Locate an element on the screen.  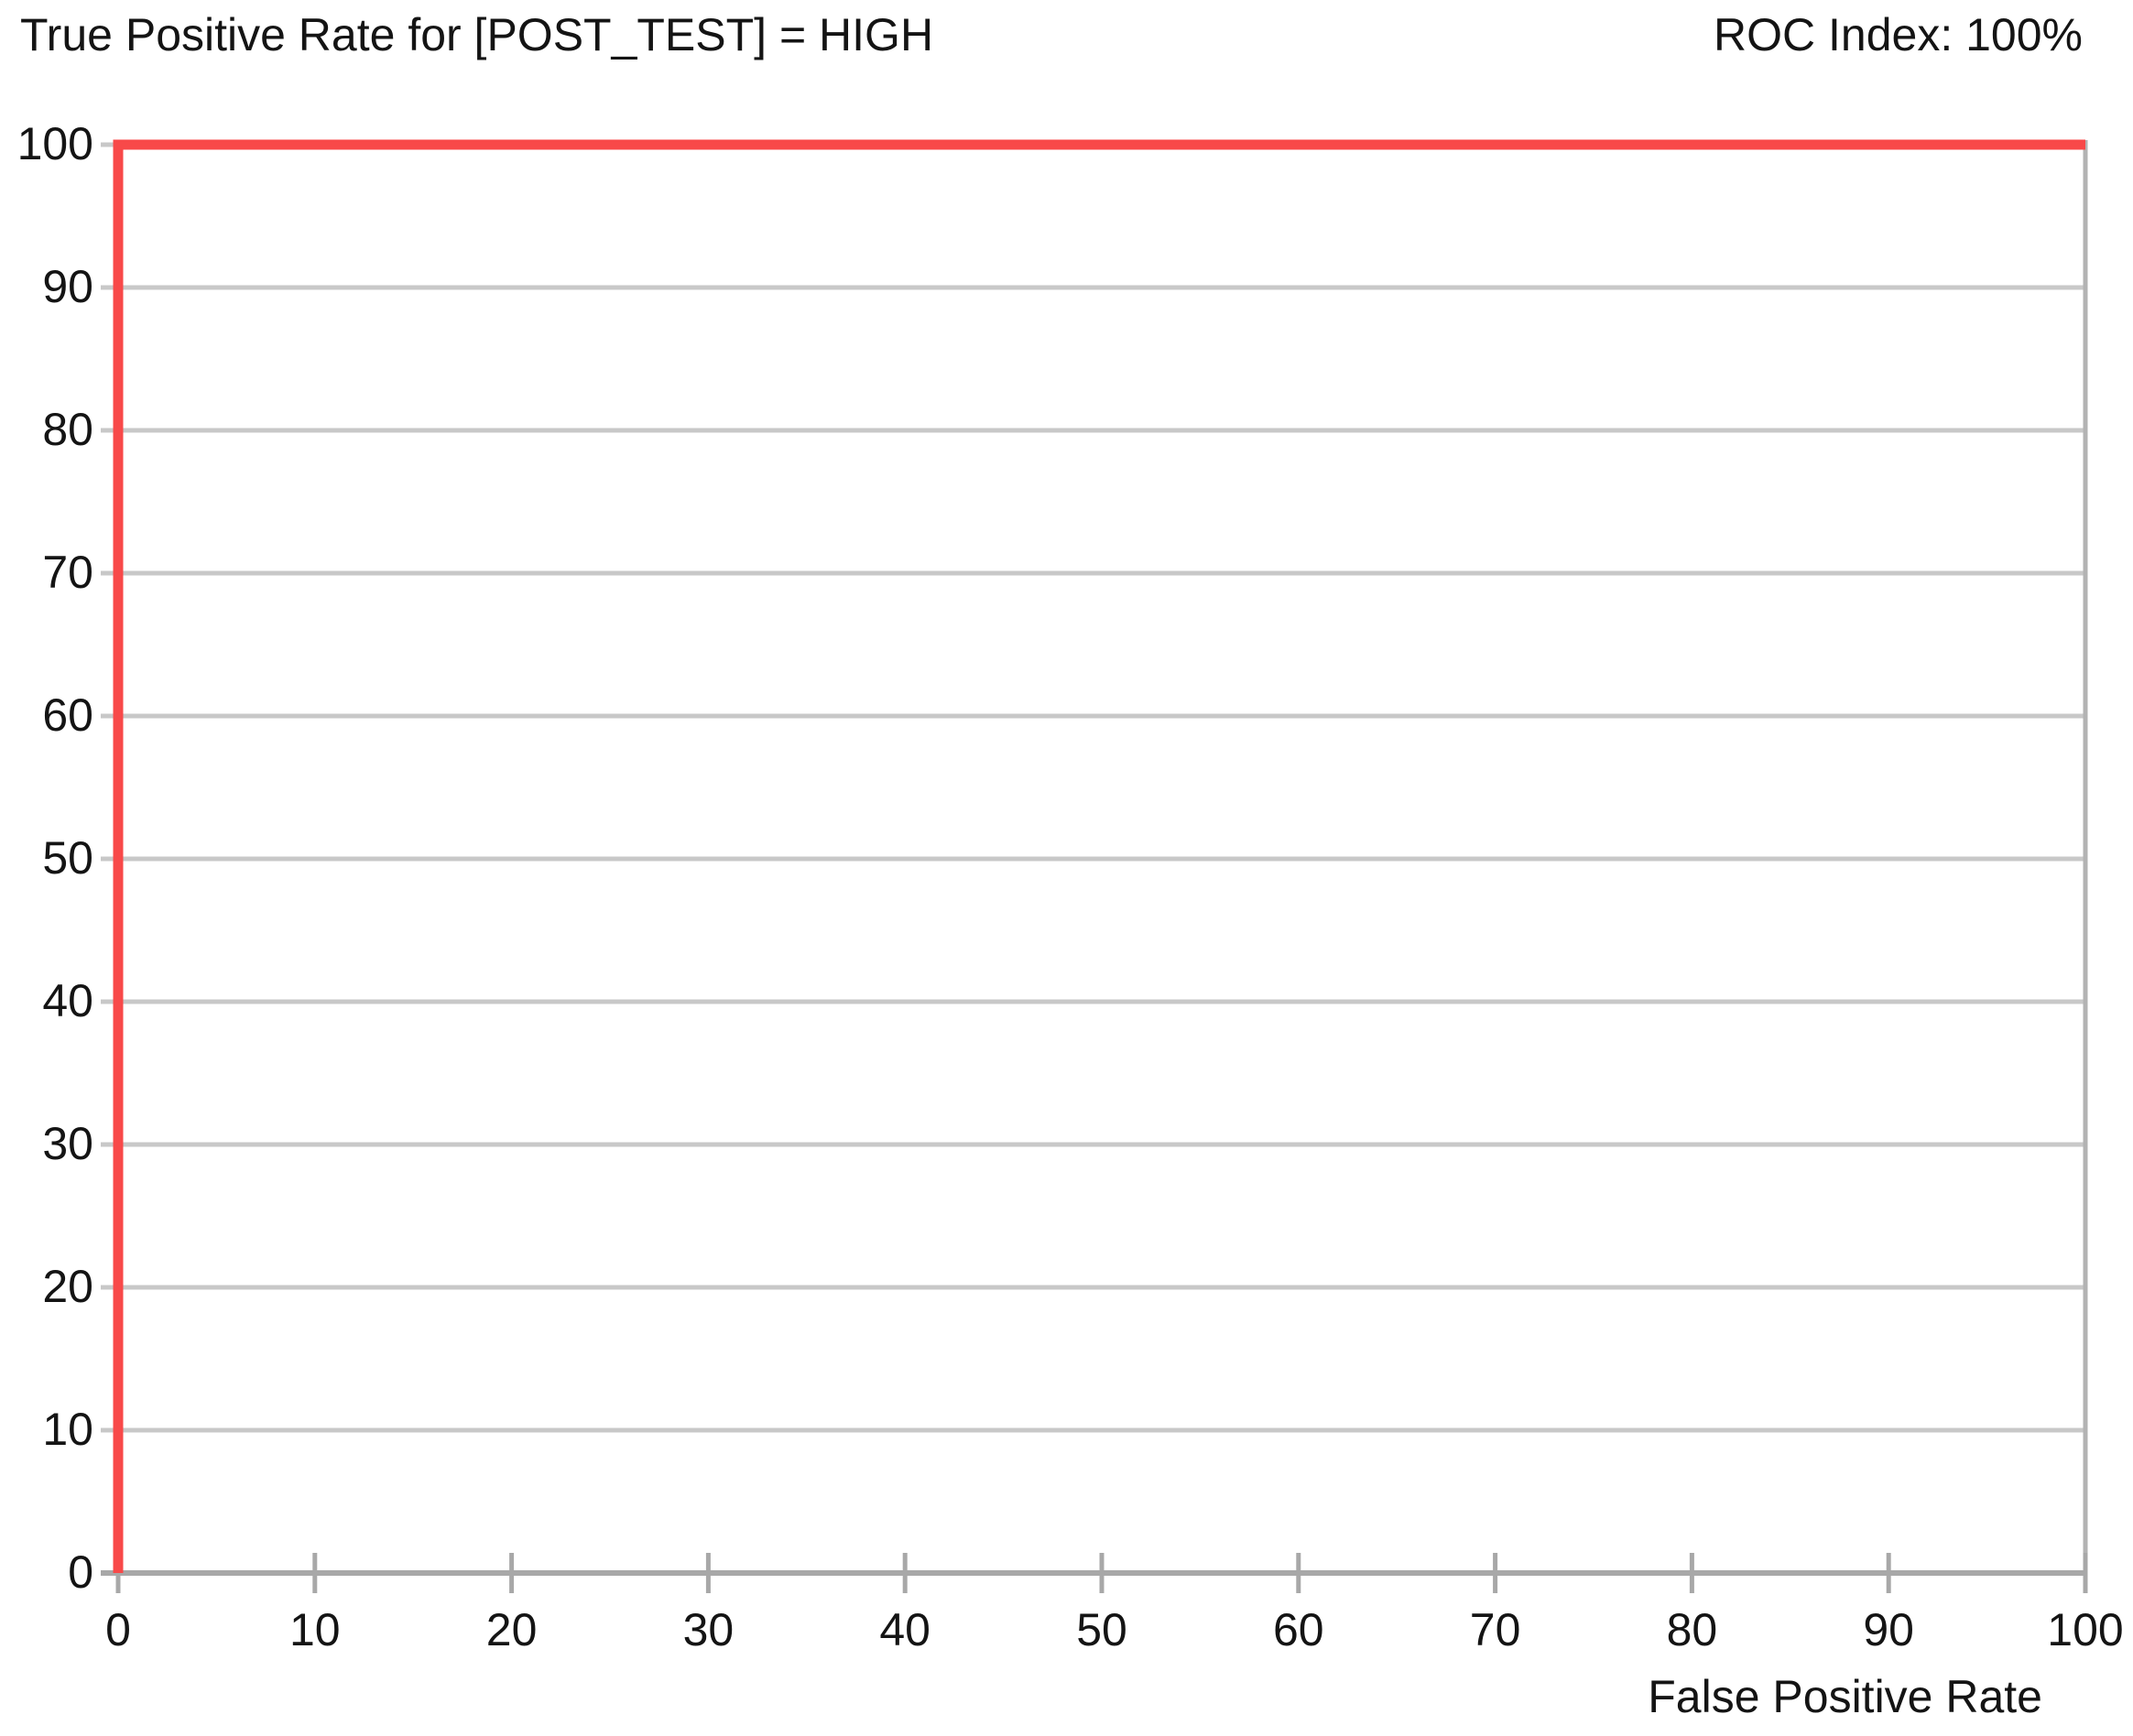
x-axis-tick-label: 0 is located at coordinates (118, 1629).